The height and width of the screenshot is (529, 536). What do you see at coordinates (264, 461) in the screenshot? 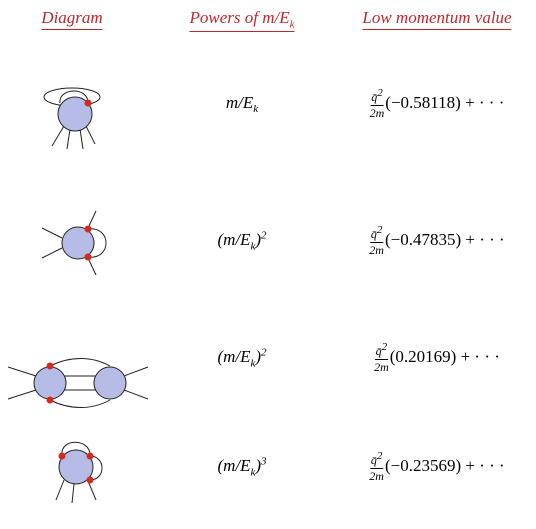
I see `power-sup: 3` at bounding box center [264, 461].